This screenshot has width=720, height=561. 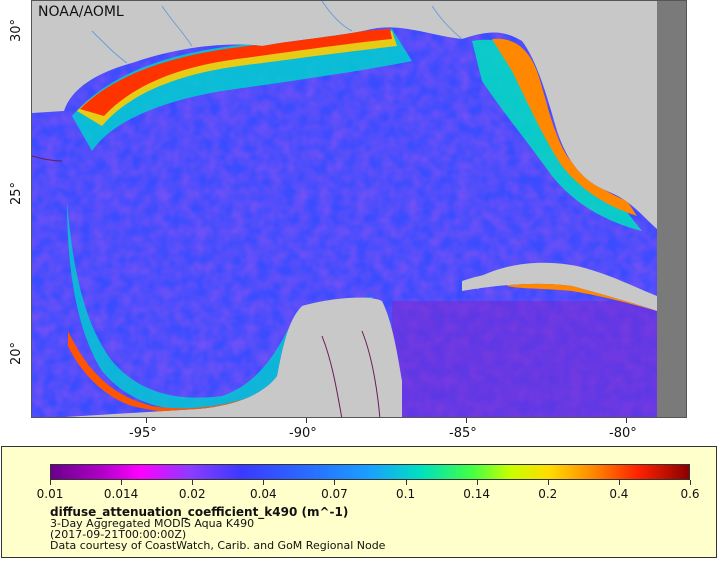 What do you see at coordinates (121, 494) in the screenshot?
I see `colorbar-tick-label: 0.014` at bounding box center [121, 494].